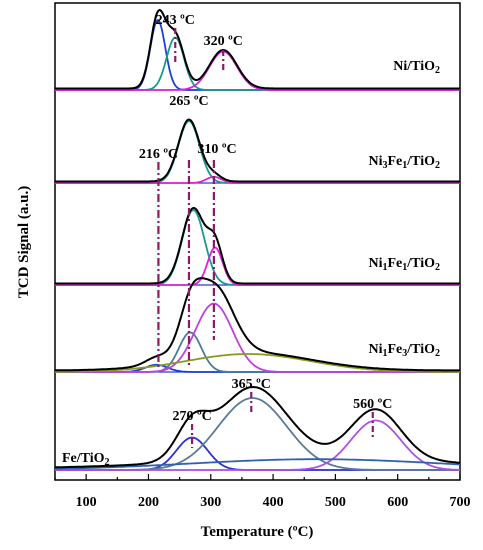 The width and height of the screenshot is (483, 550). Describe the element at coordinates (404, 162) in the screenshot. I see `sample-label: Ni3Fe1/TiO2` at that location.